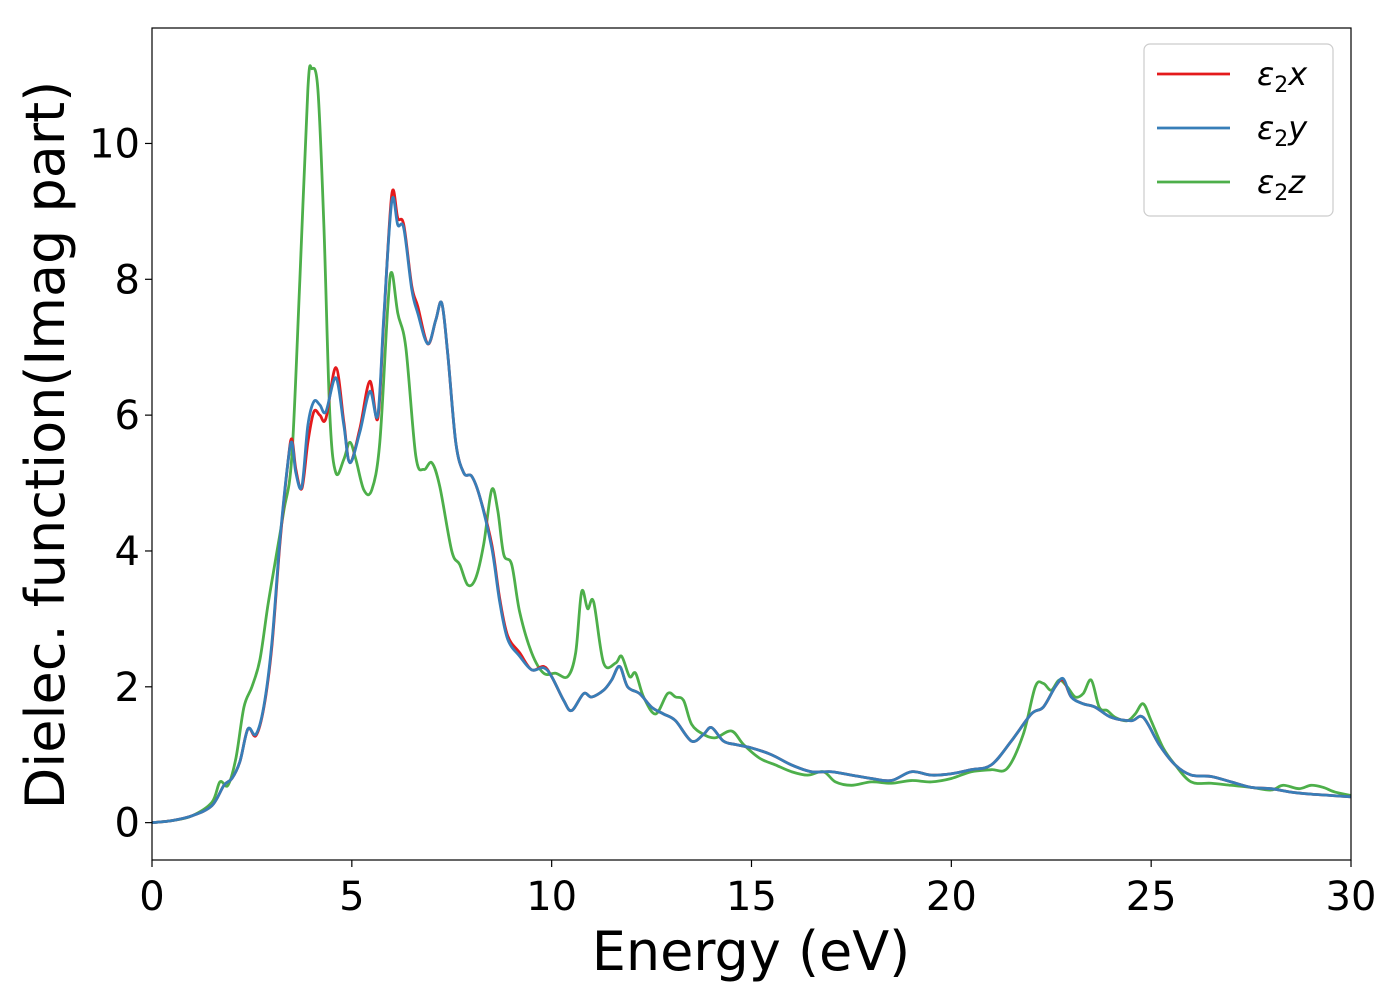  Describe the element at coordinates (1351, 897) in the screenshot. I see `x-tick-label: 30` at that location.